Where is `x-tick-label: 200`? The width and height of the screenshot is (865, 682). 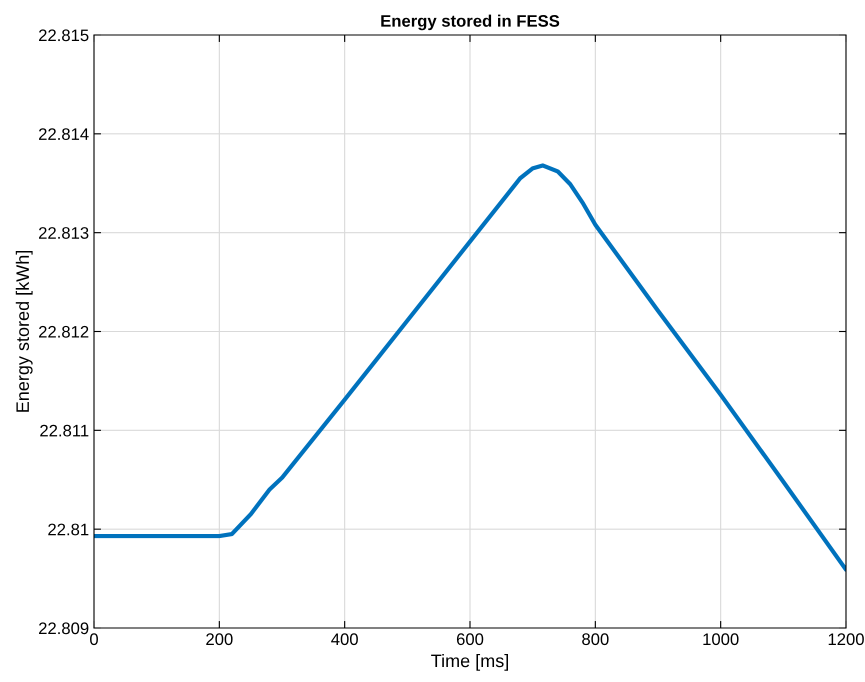
x-tick-label: 200 is located at coordinates (219, 639).